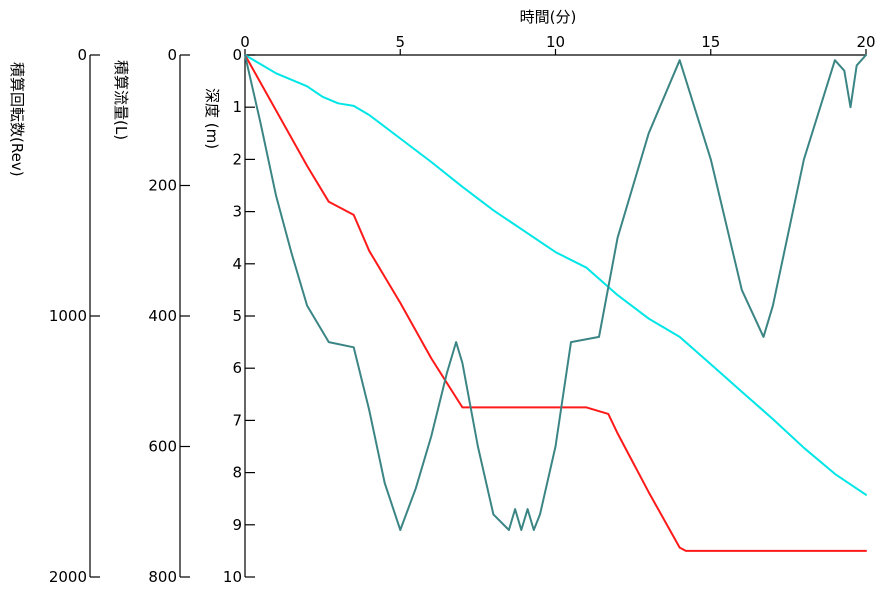 Image resolution: width=886 pixels, height=593 pixels. Describe the element at coordinates (68, 316) in the screenshot. I see `rev-tick-label: 1000` at that location.